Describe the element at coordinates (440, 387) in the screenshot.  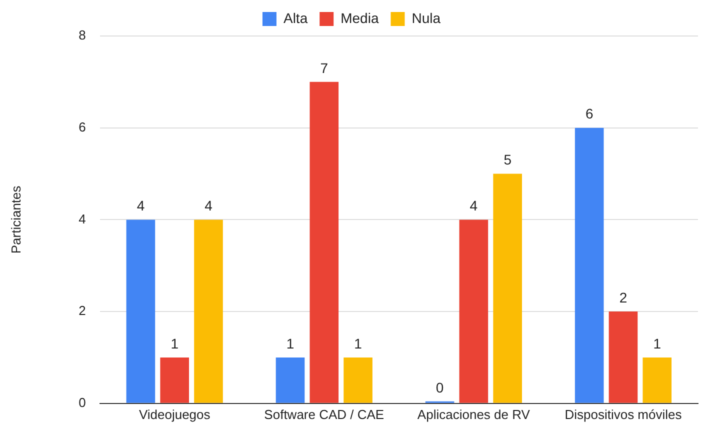
I see `data-label: 0` at that location.